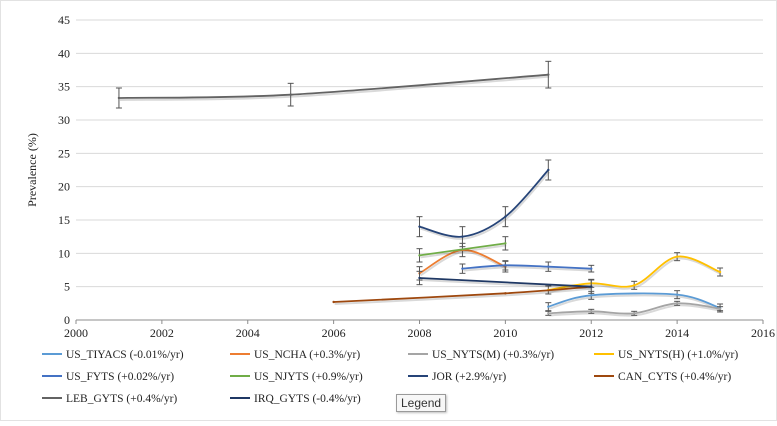  I want to click on legend-entry: US_NYTS(H) (+1.0%/yr), so click(678, 355).